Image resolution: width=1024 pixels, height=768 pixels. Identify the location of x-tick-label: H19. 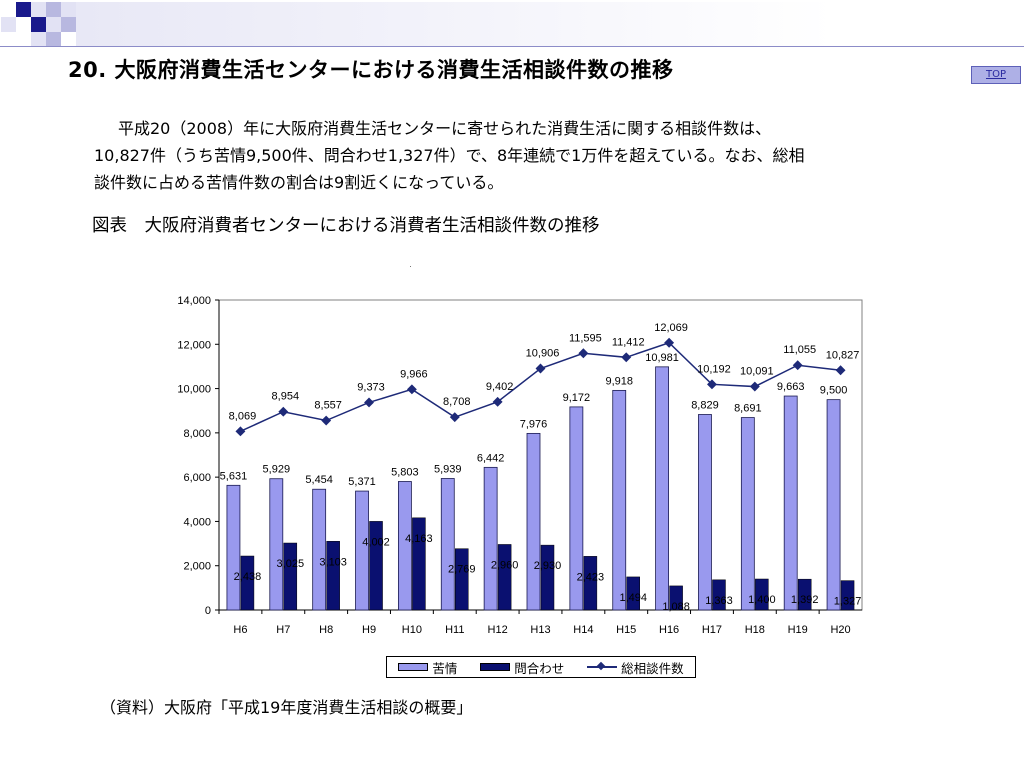
(798, 630).